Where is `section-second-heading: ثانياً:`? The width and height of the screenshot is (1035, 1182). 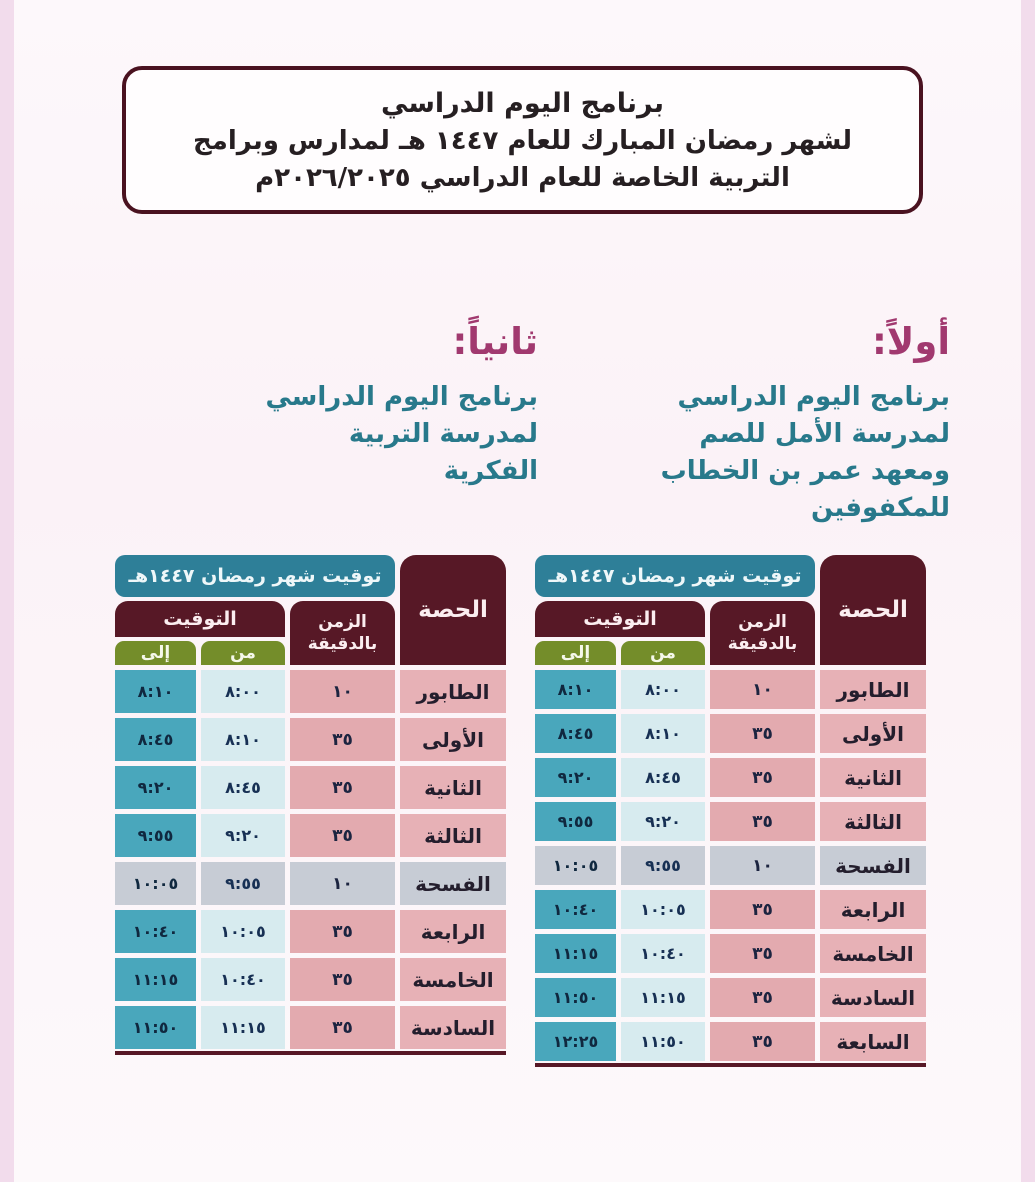 section-second-heading: ثانياً: is located at coordinates (495, 341).